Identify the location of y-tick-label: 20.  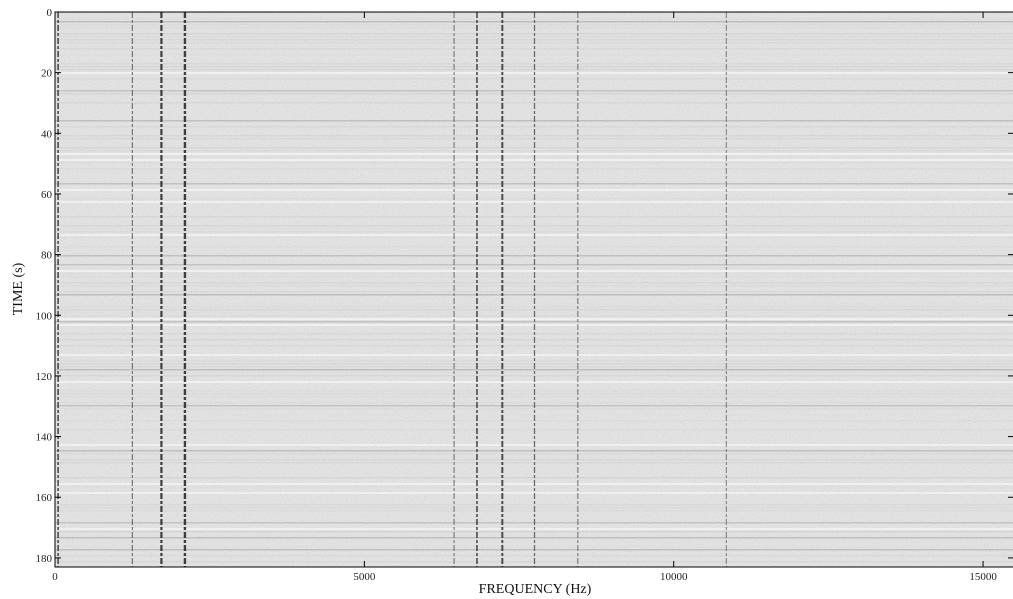
(47, 74).